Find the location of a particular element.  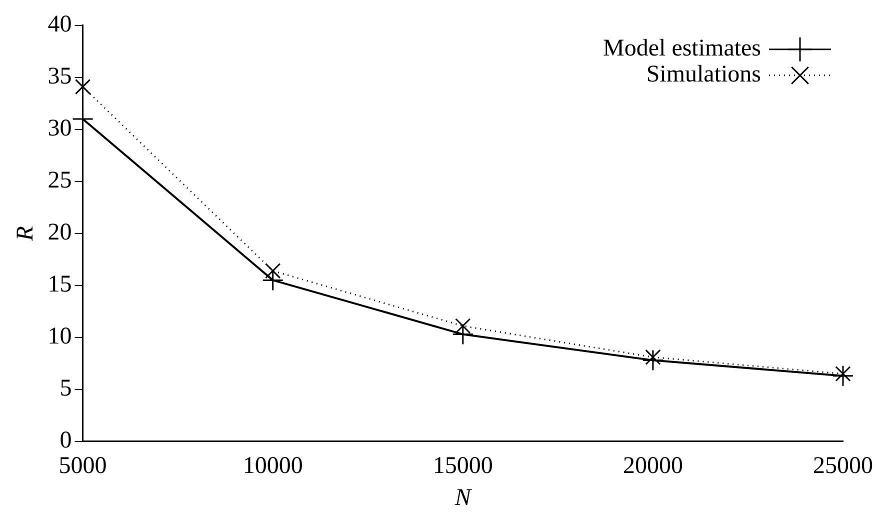

y-tick-label: 0 is located at coordinates (66, 441).